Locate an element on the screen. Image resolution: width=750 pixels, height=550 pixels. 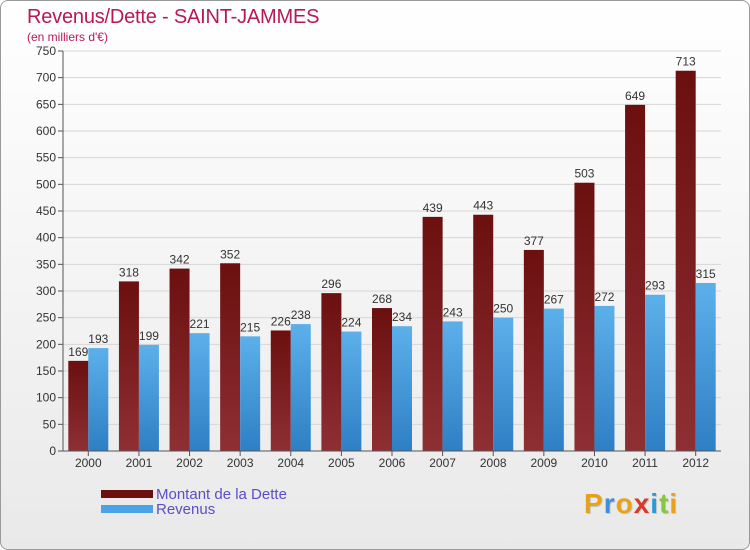
bar-dette-2004 is located at coordinates (280, 390).